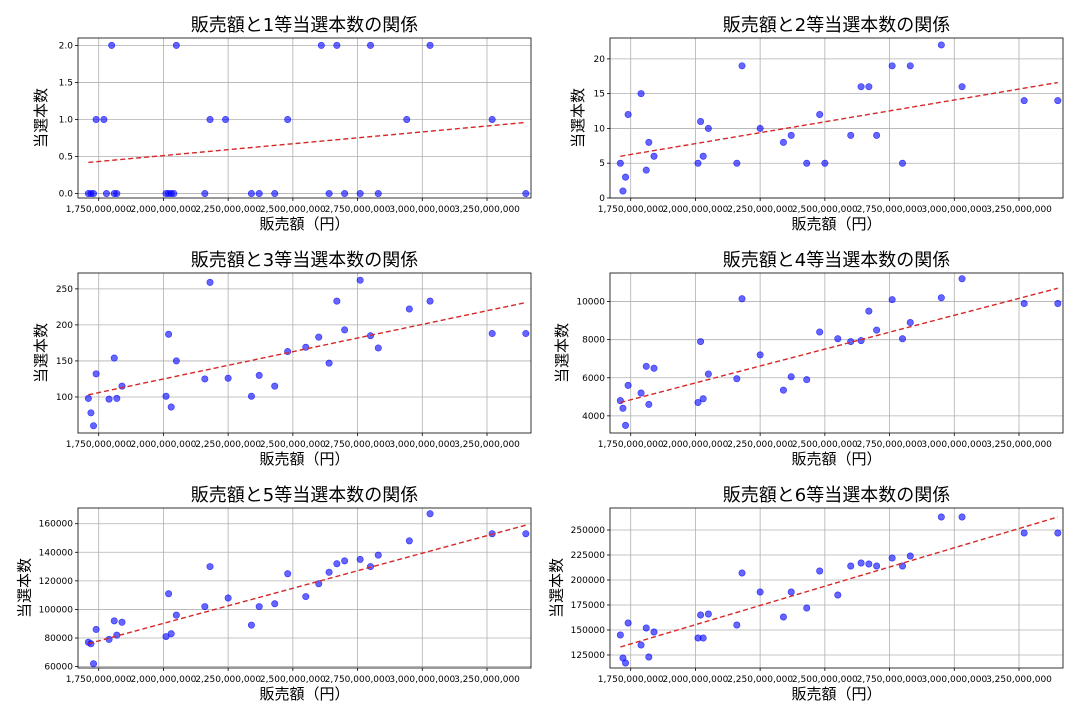  I want to click on y-tick-label: 2.0, so click(66, 46).